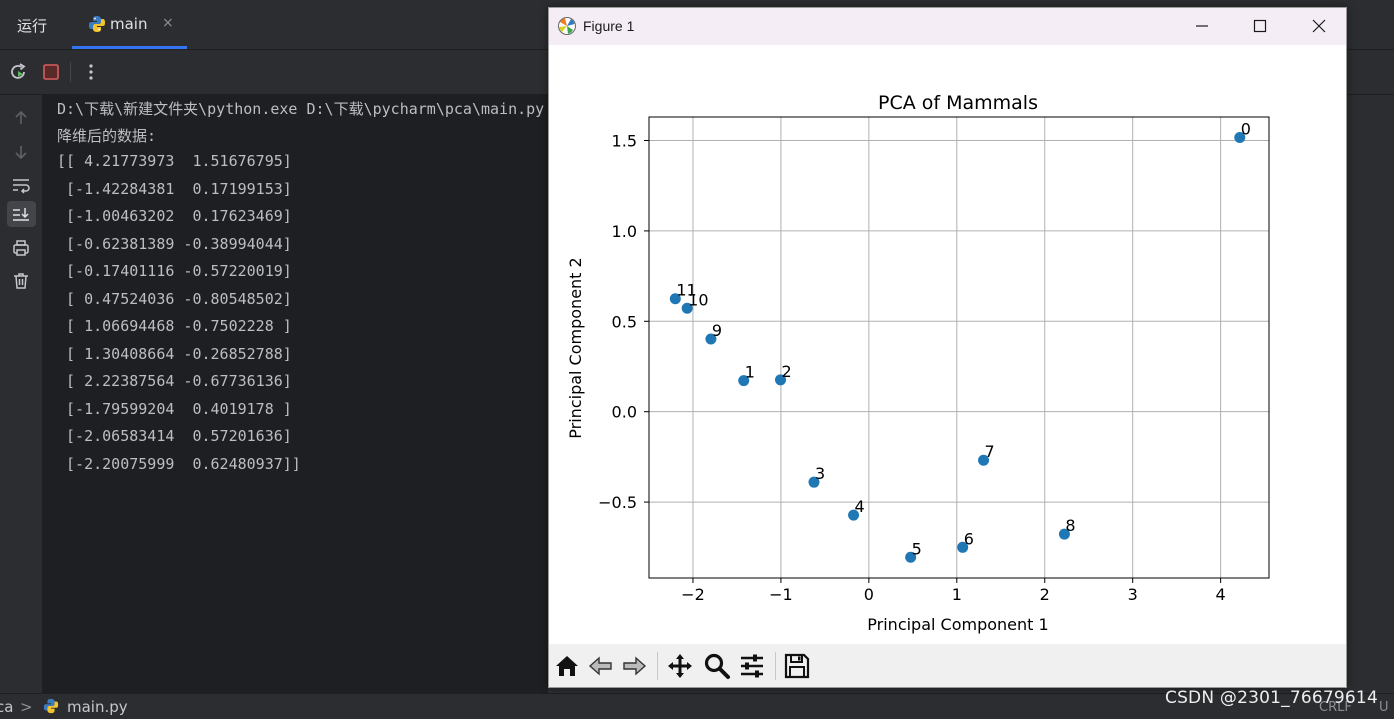 The width and height of the screenshot is (1394, 719). Describe the element at coordinates (990, 451) in the screenshot. I see `point-label: 7` at that location.